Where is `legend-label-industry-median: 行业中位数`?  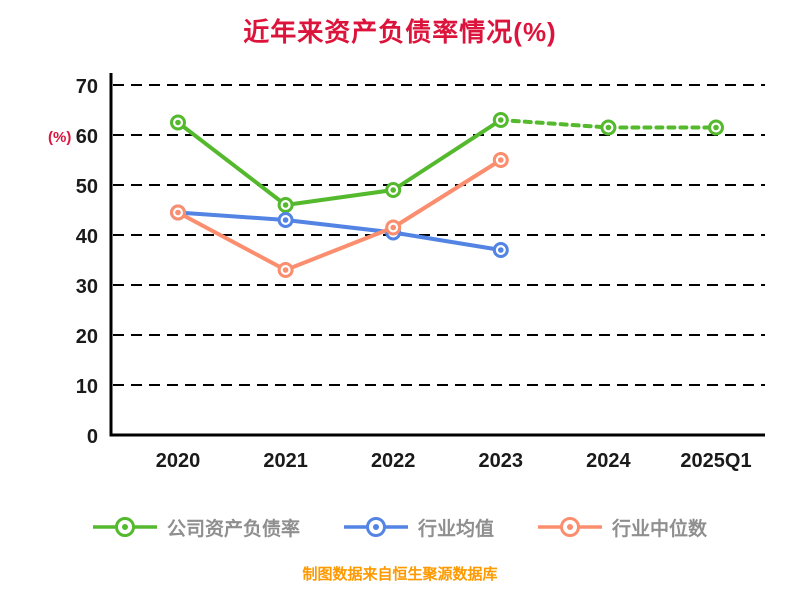
legend-label-industry-median: 行业中位数 is located at coordinates (660, 529).